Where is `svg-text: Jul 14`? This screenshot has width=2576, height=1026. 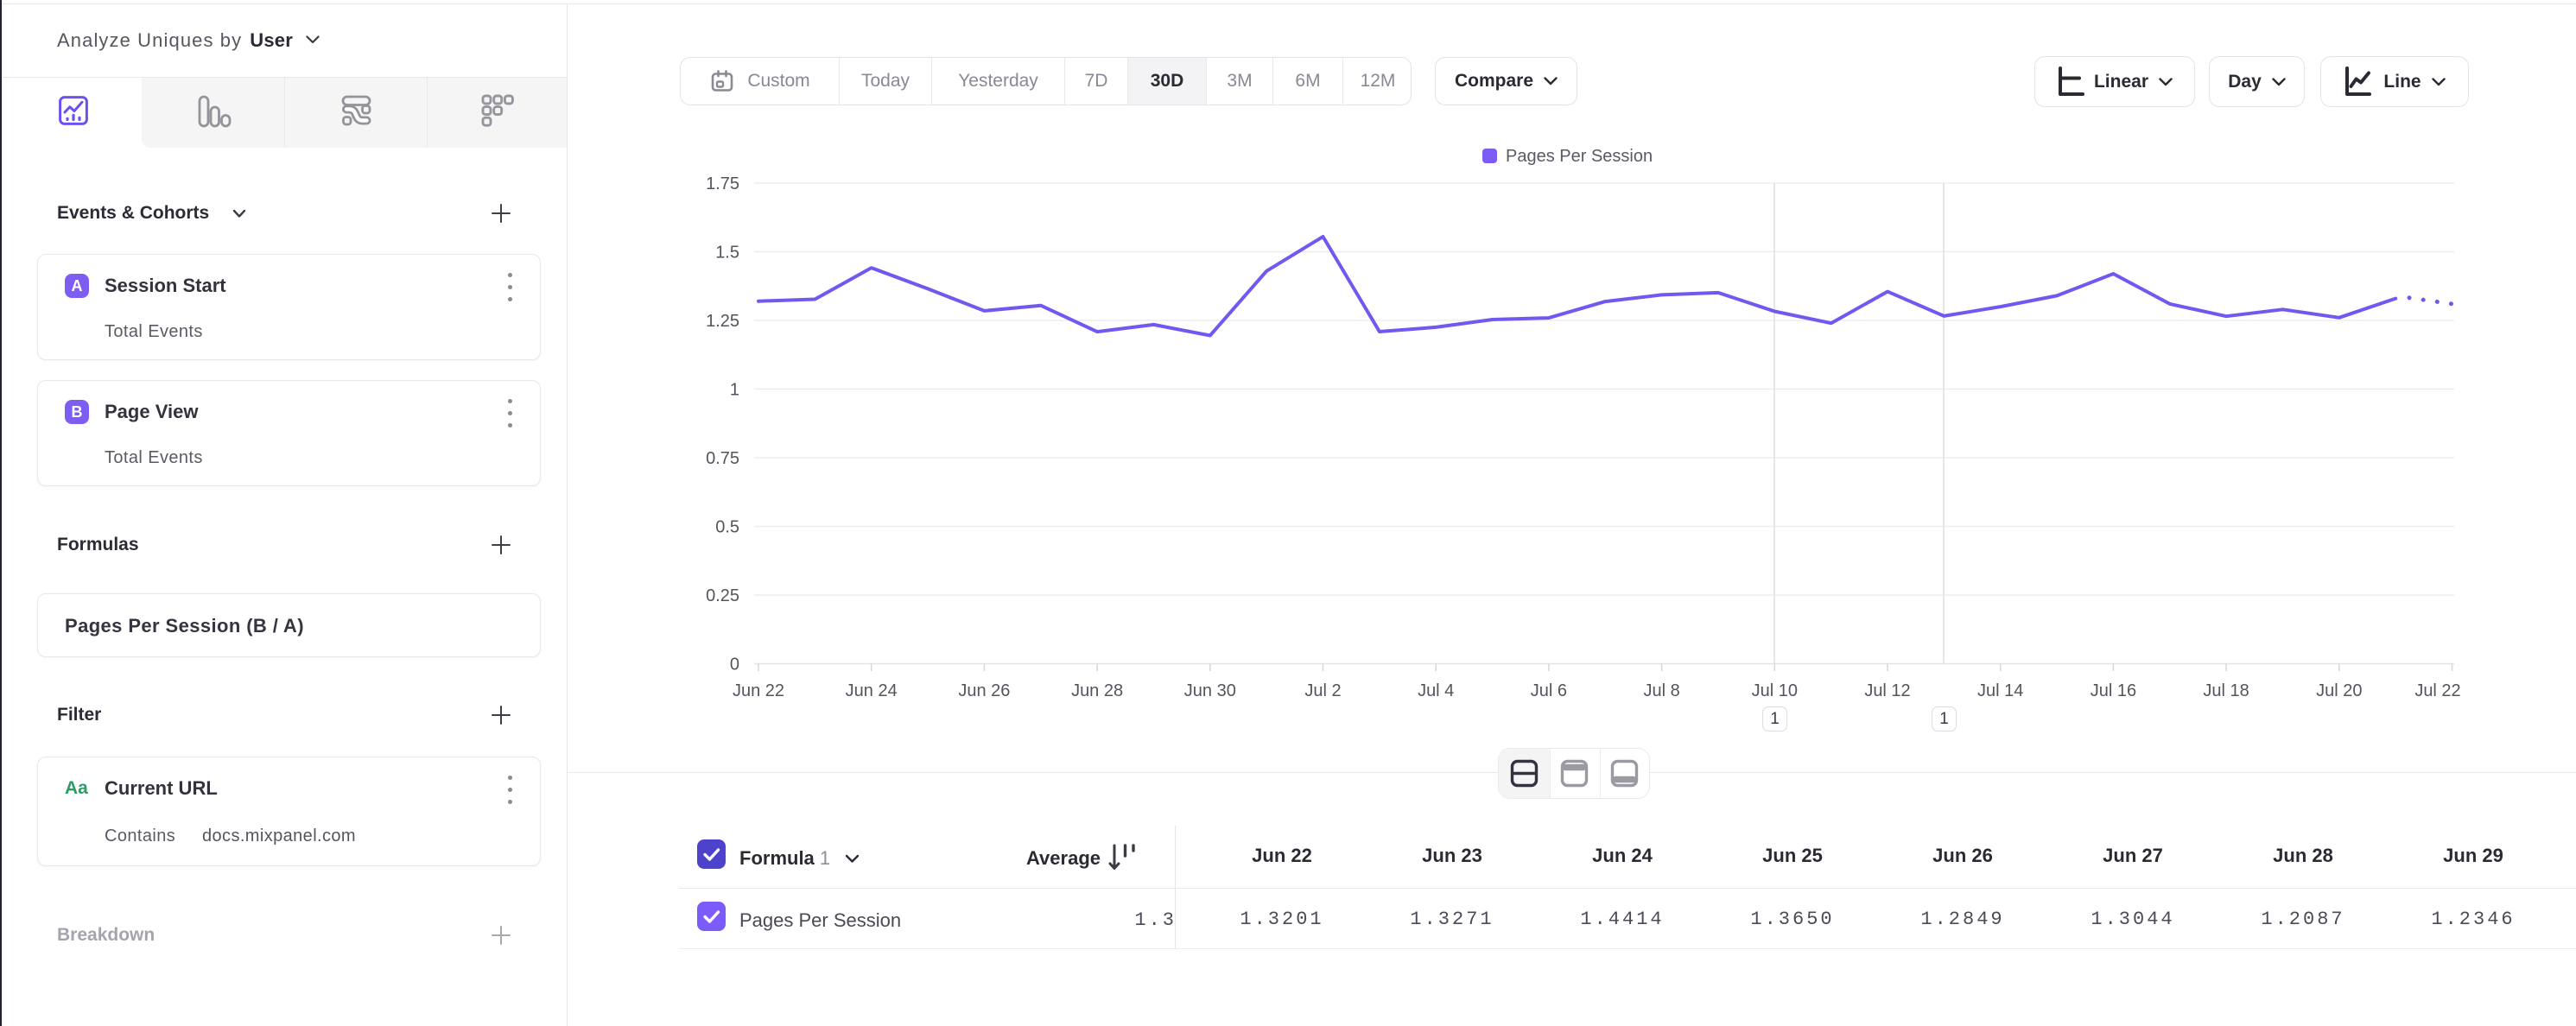
svg-text: Jul 14 is located at coordinates (2000, 691).